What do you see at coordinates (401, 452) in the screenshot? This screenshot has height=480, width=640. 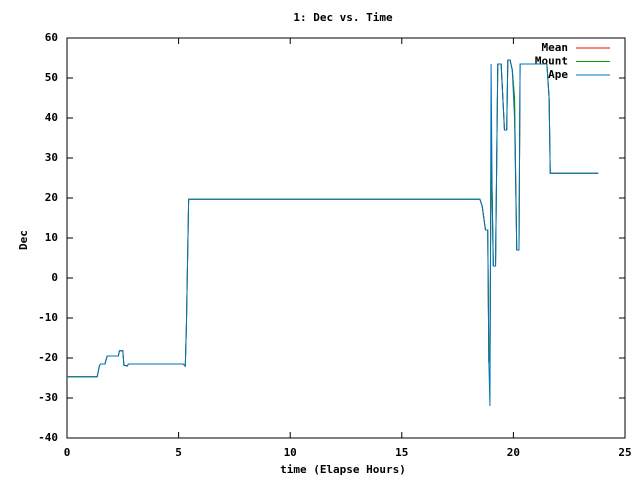 I see `x-tick-label: 15` at bounding box center [401, 452].